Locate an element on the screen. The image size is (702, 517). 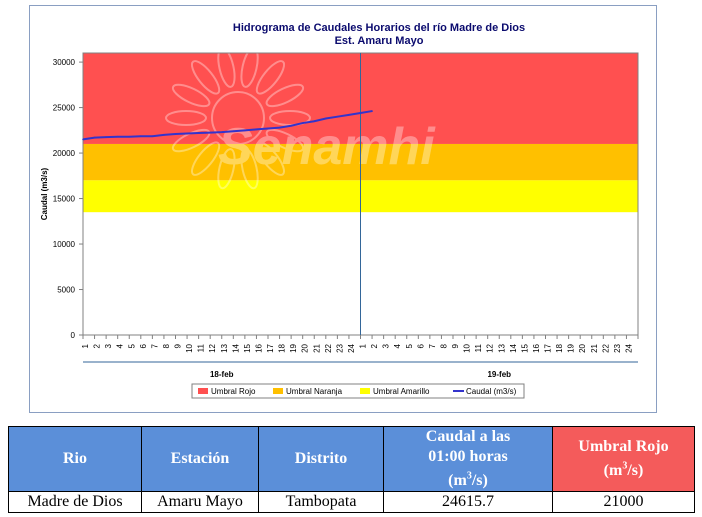
y-tick-label: 30000 is located at coordinates (64, 62).